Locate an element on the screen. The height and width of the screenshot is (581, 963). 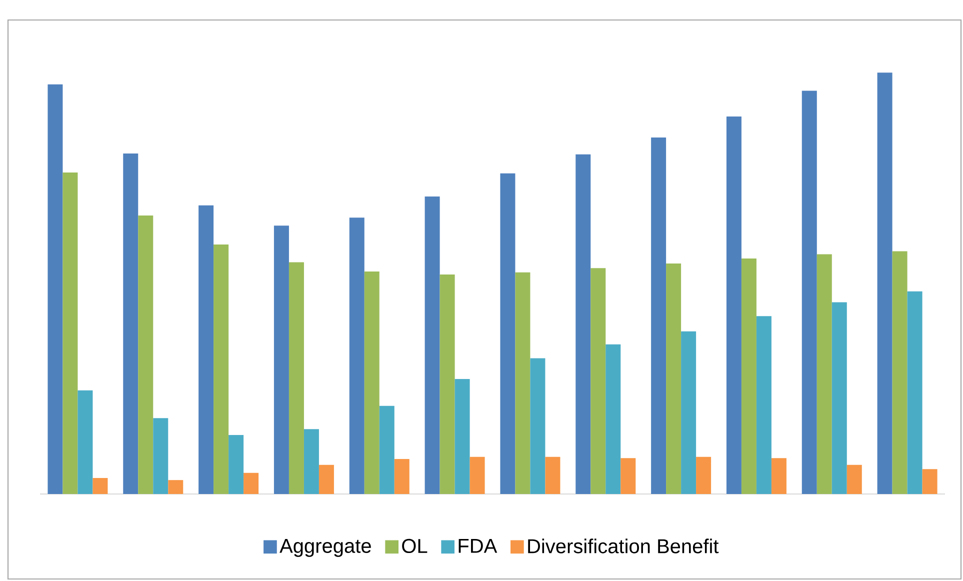
legend-label: FDA is located at coordinates (478, 546).